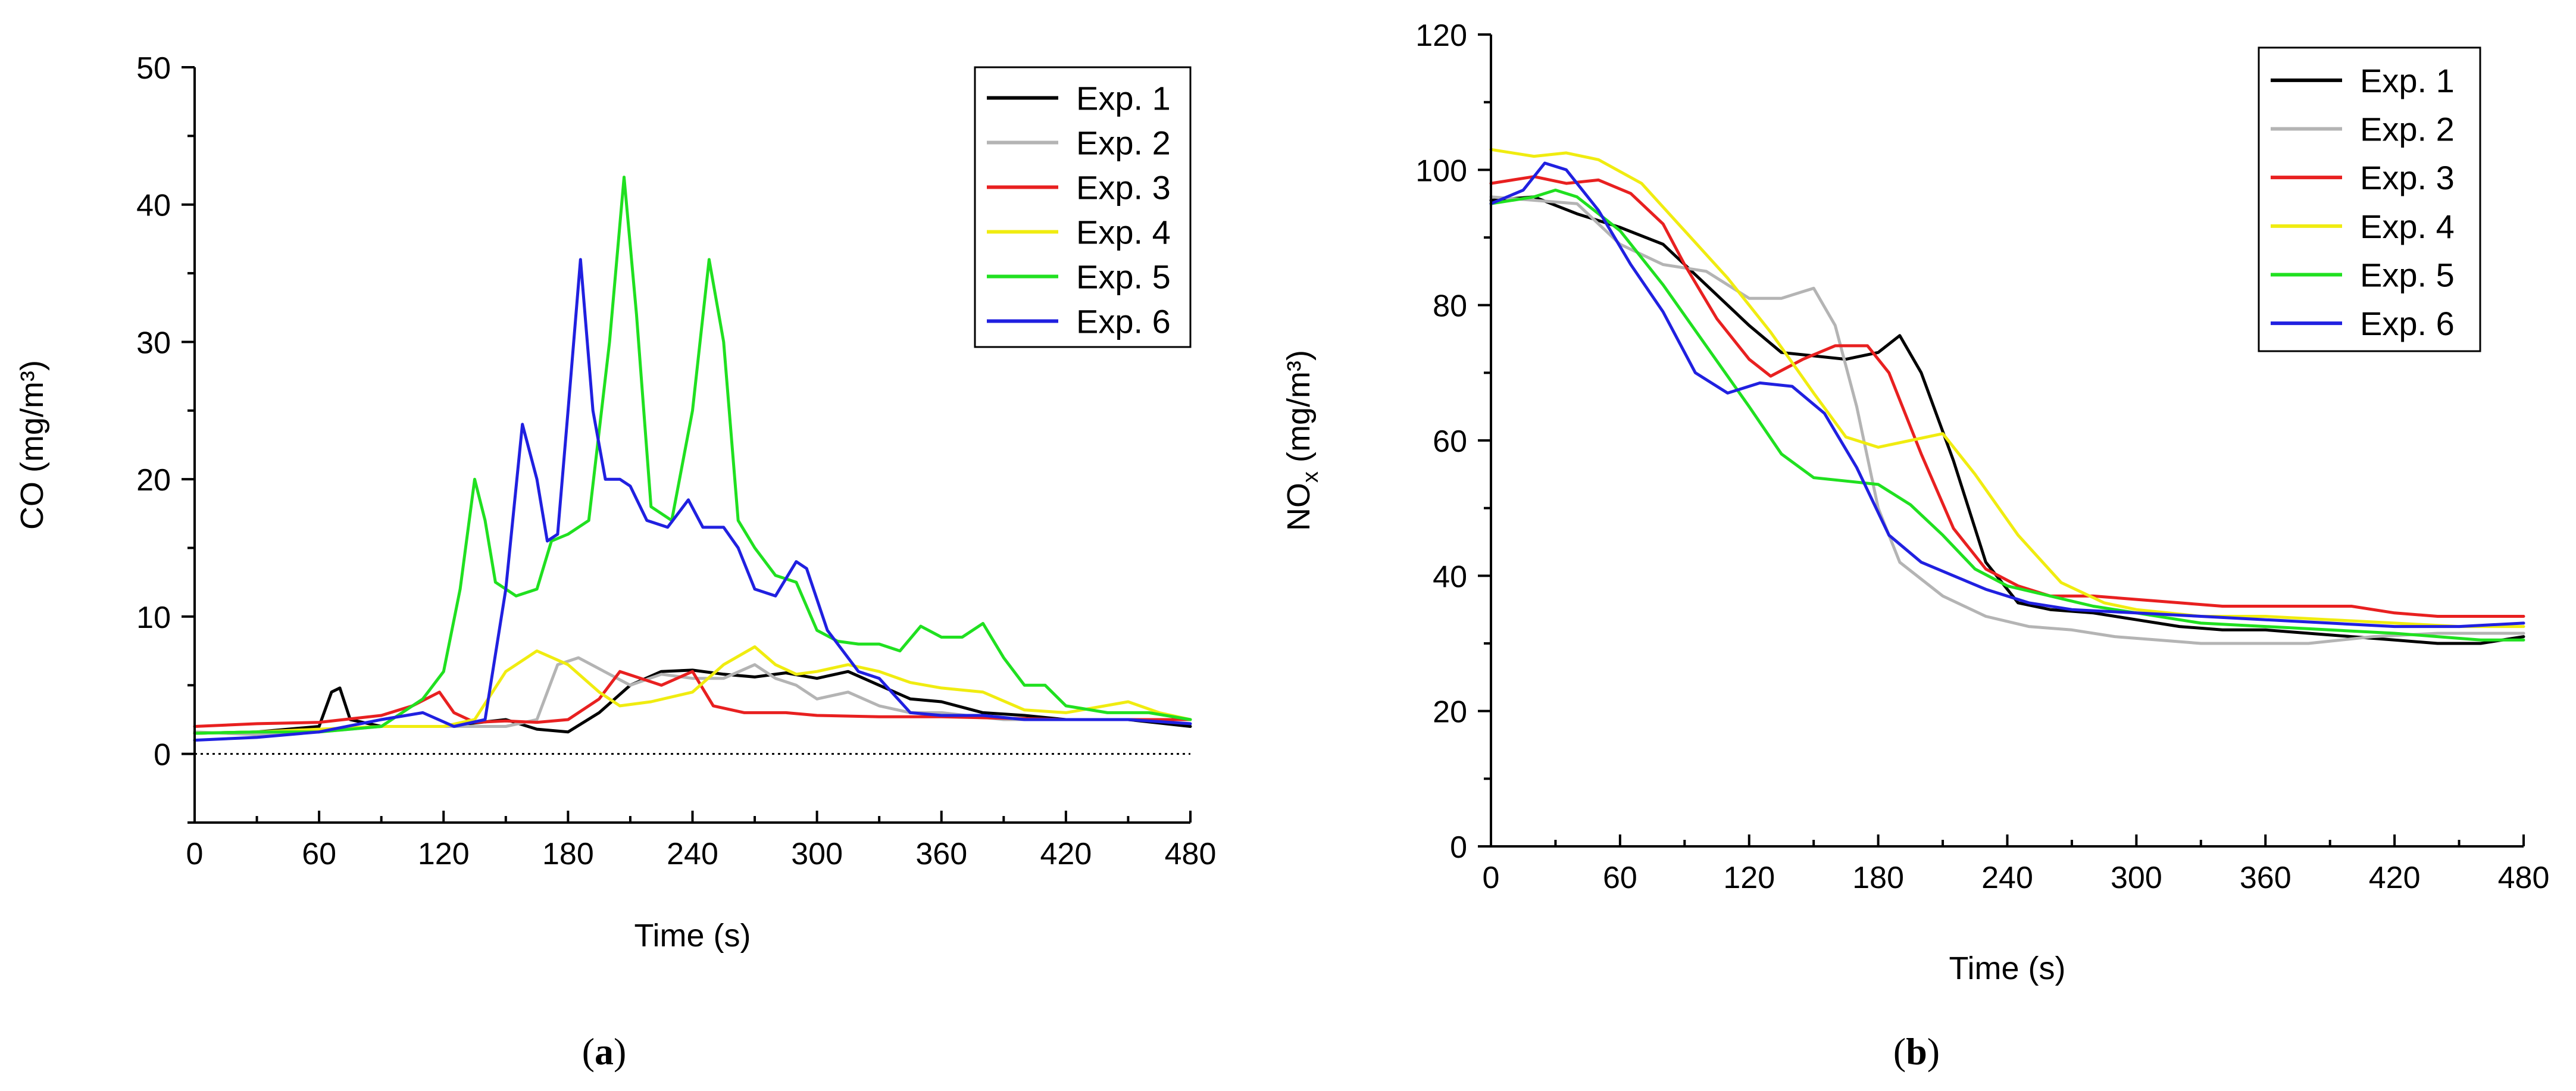 This screenshot has width=2576, height=1091. Describe the element at coordinates (32, 445) in the screenshot. I see `y-axis-label: CO (mg/m³)` at that location.